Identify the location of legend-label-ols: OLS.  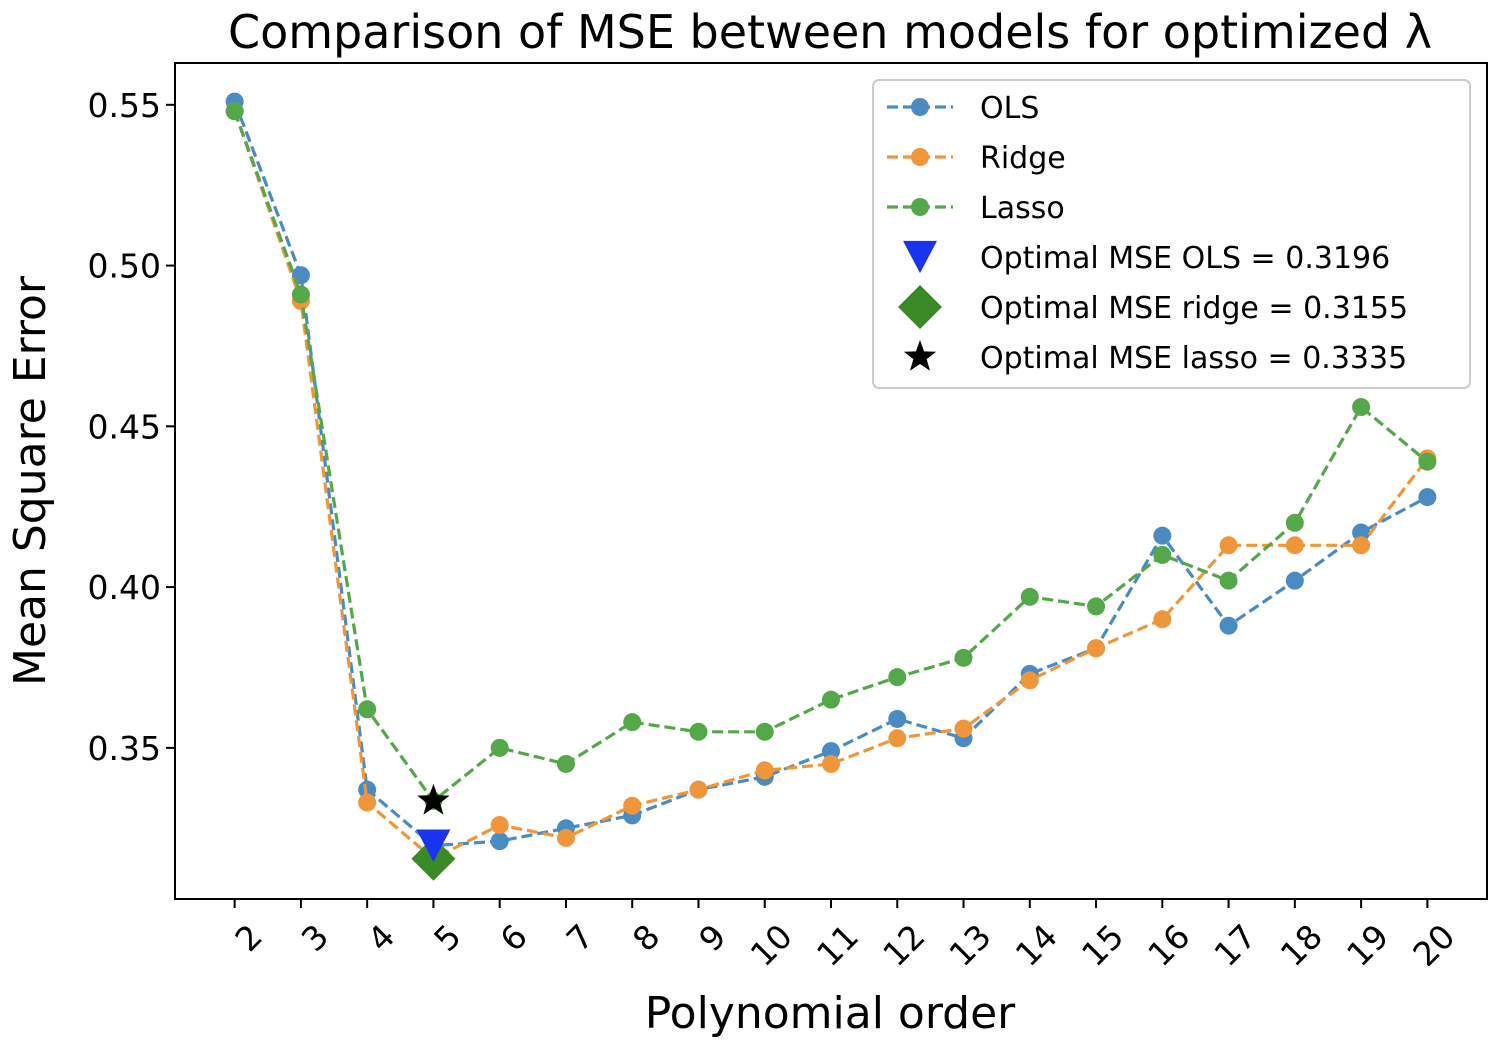
(1009, 108).